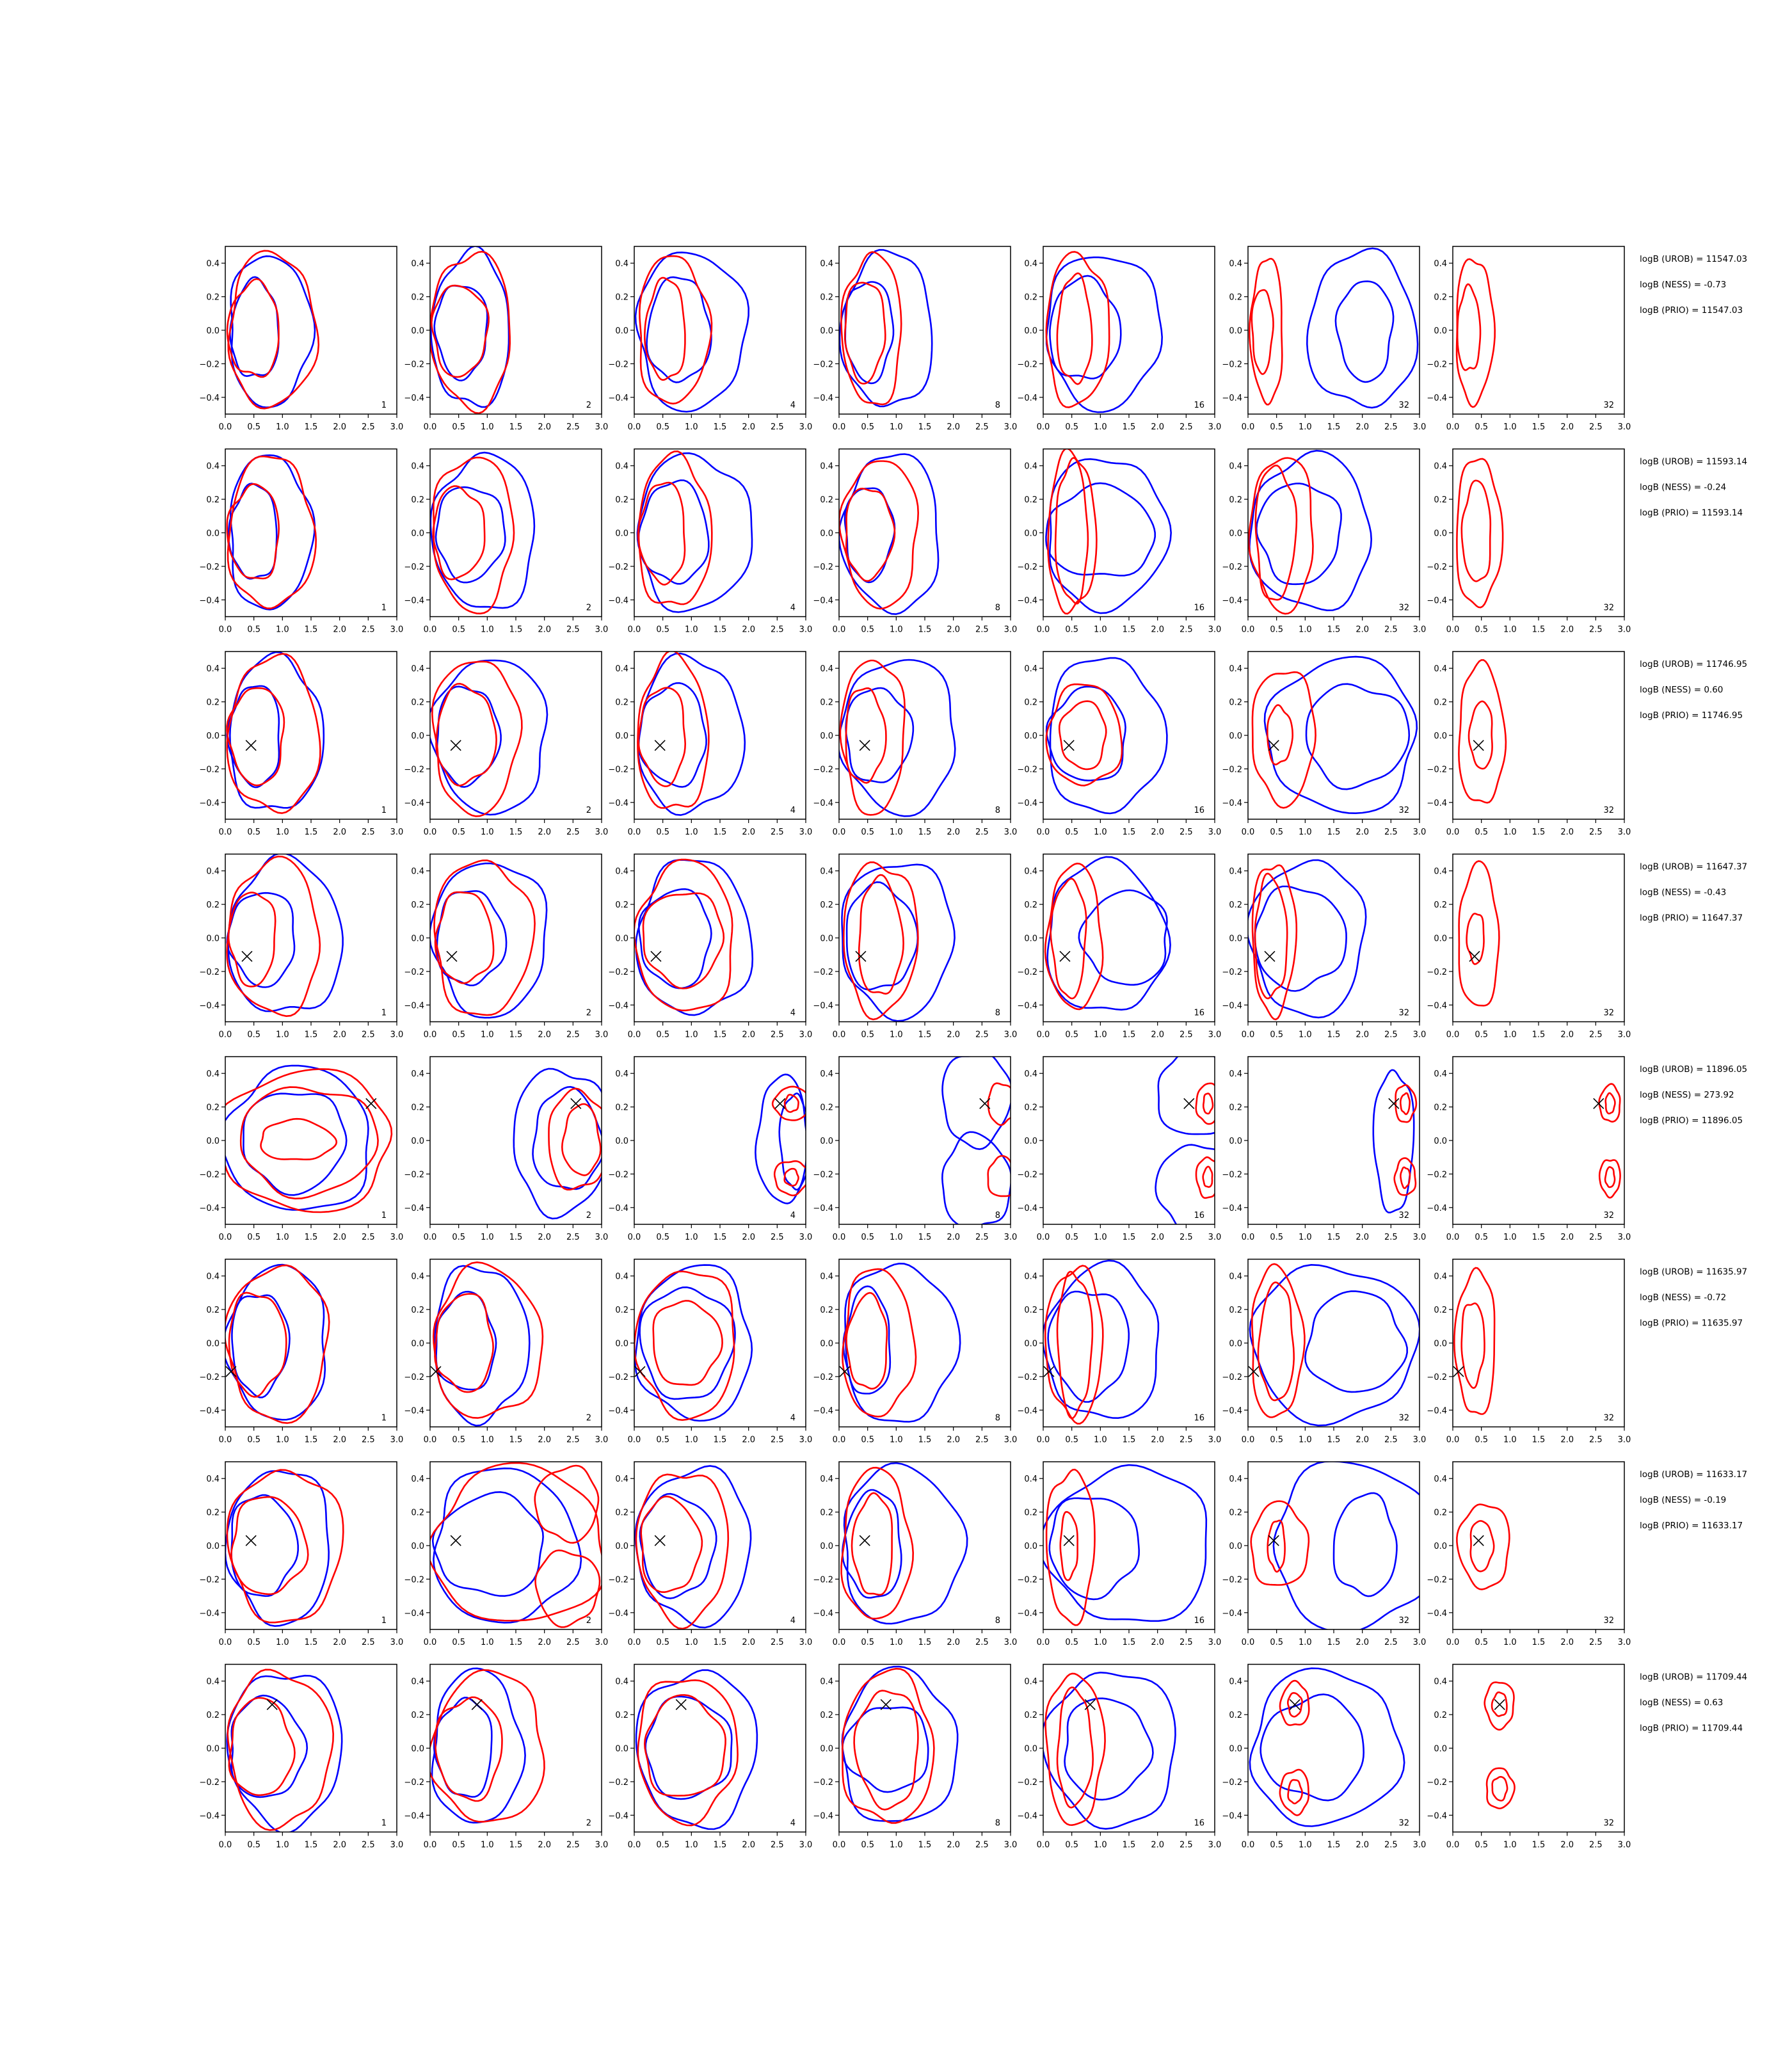 The height and width of the screenshot is (2048, 1792). What do you see at coordinates (384, 1013) in the screenshot?
I see `panel-annotation: 1` at bounding box center [384, 1013].